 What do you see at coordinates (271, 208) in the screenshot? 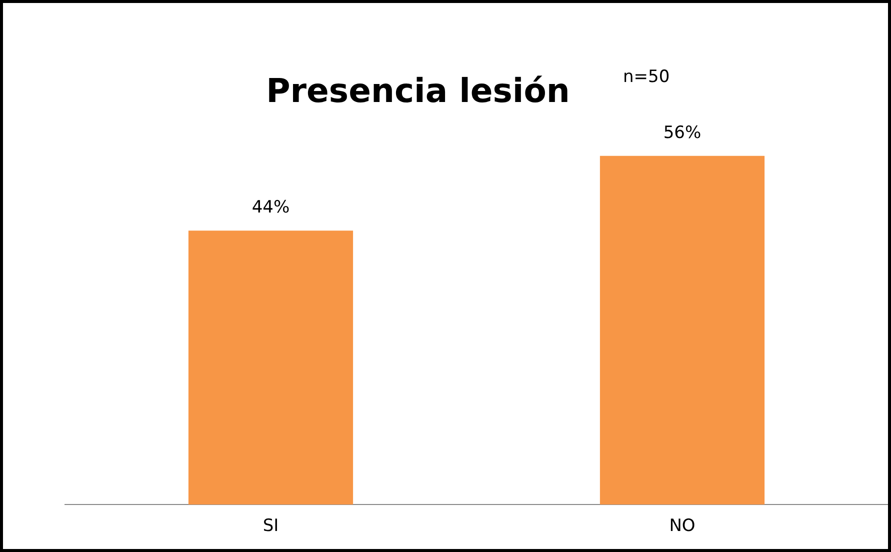
I see `data-label: 44%` at bounding box center [271, 208].